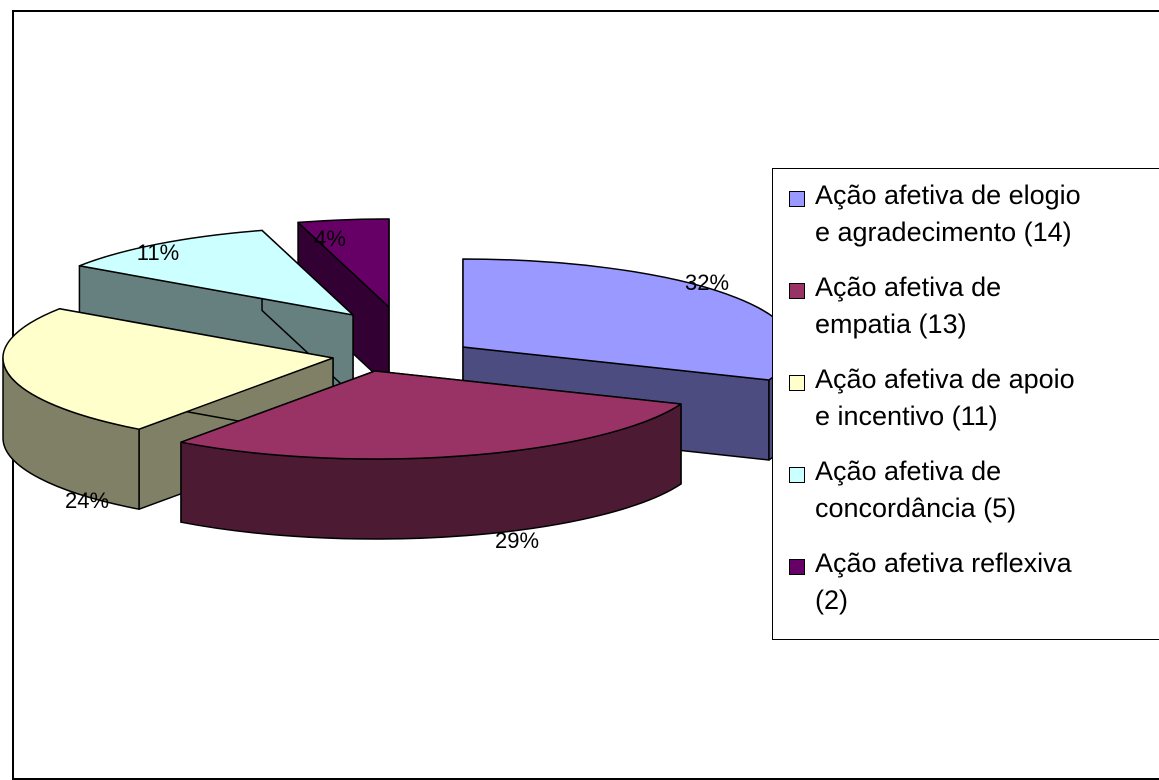 The width and height of the screenshot is (1159, 780). Describe the element at coordinates (517, 540) in the screenshot. I see `percent-label-empatia: 29%` at that location.